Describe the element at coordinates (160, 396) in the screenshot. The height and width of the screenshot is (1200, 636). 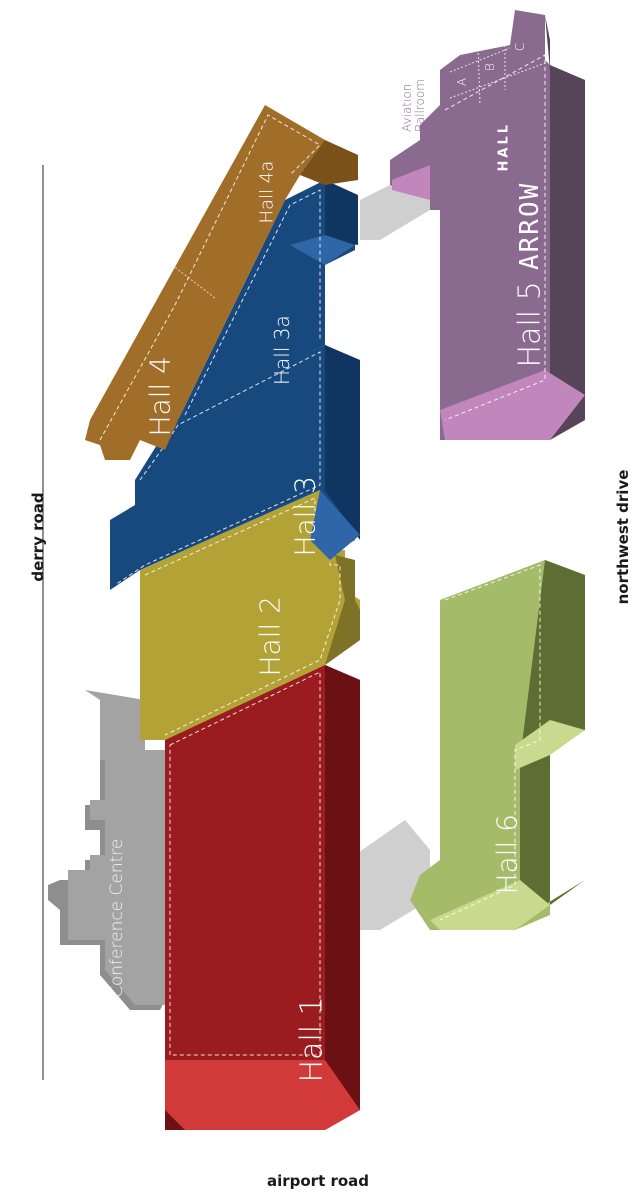
I see `hall-4-label: Hall 4` at that location.